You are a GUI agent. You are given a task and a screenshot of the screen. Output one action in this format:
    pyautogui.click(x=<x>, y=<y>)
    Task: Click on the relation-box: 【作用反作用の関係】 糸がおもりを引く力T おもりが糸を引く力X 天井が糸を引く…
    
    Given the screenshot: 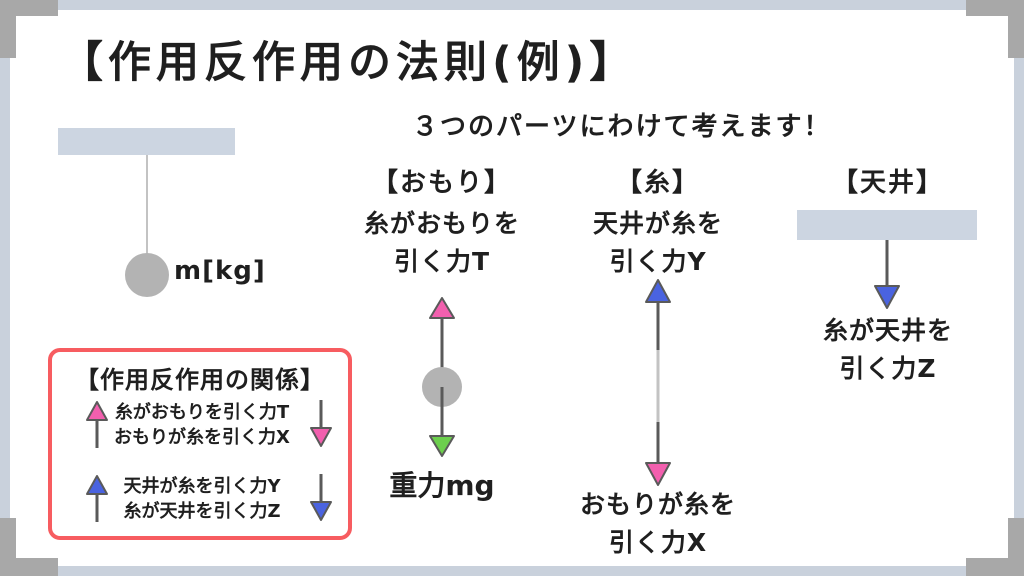 What is the action you would take?
    pyautogui.click(x=200, y=444)
    